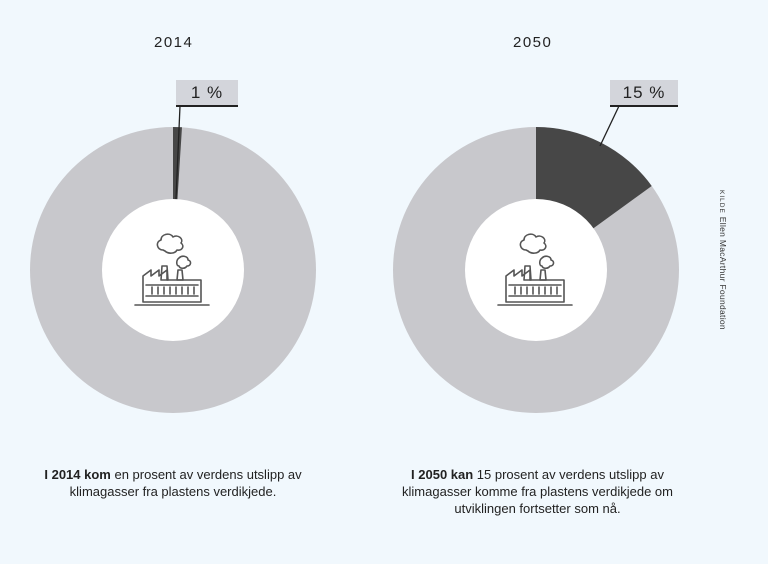 The height and width of the screenshot is (564, 768). I want to click on donut-hole-2050, so click(536, 270).